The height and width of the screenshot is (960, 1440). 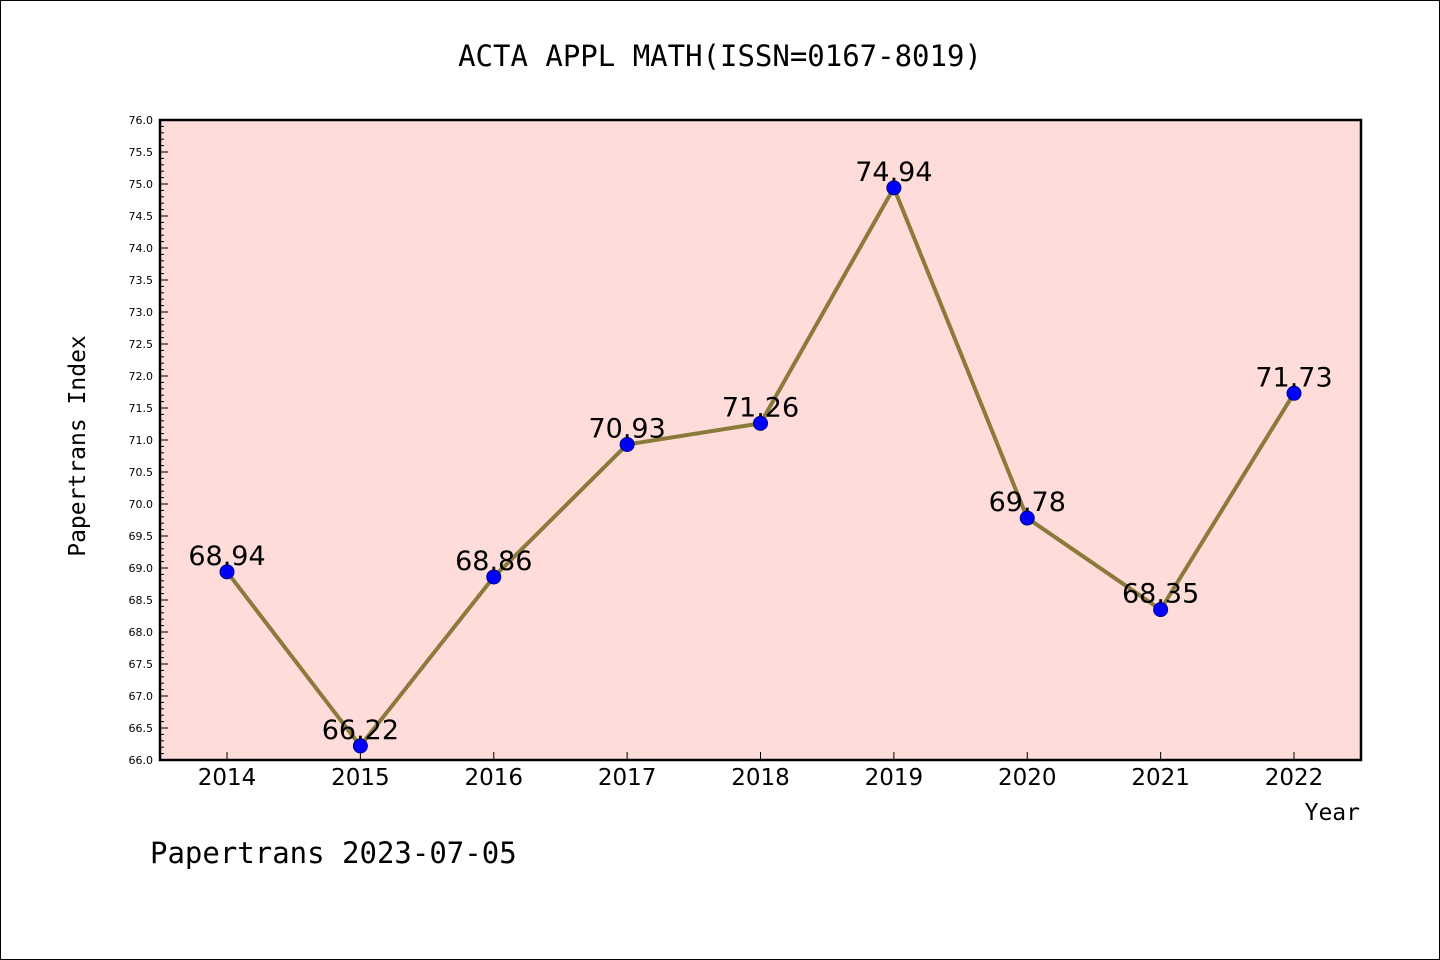 I want to click on y-tick-label: 73.0, so click(x=141, y=312).